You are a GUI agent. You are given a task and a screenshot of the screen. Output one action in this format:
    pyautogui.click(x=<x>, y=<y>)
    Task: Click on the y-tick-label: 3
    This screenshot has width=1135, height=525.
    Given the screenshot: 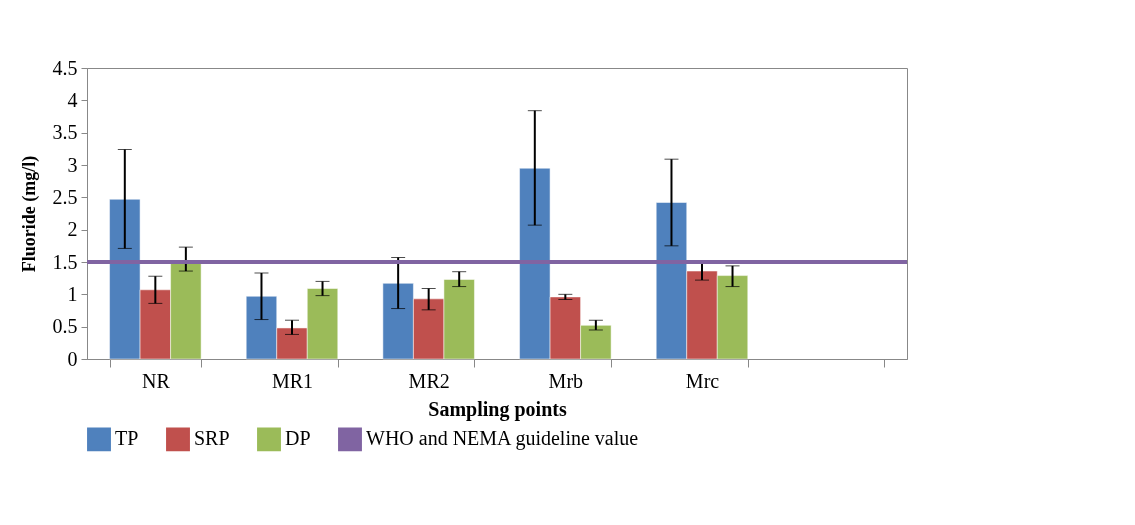 What is the action you would take?
    pyautogui.click(x=72, y=164)
    